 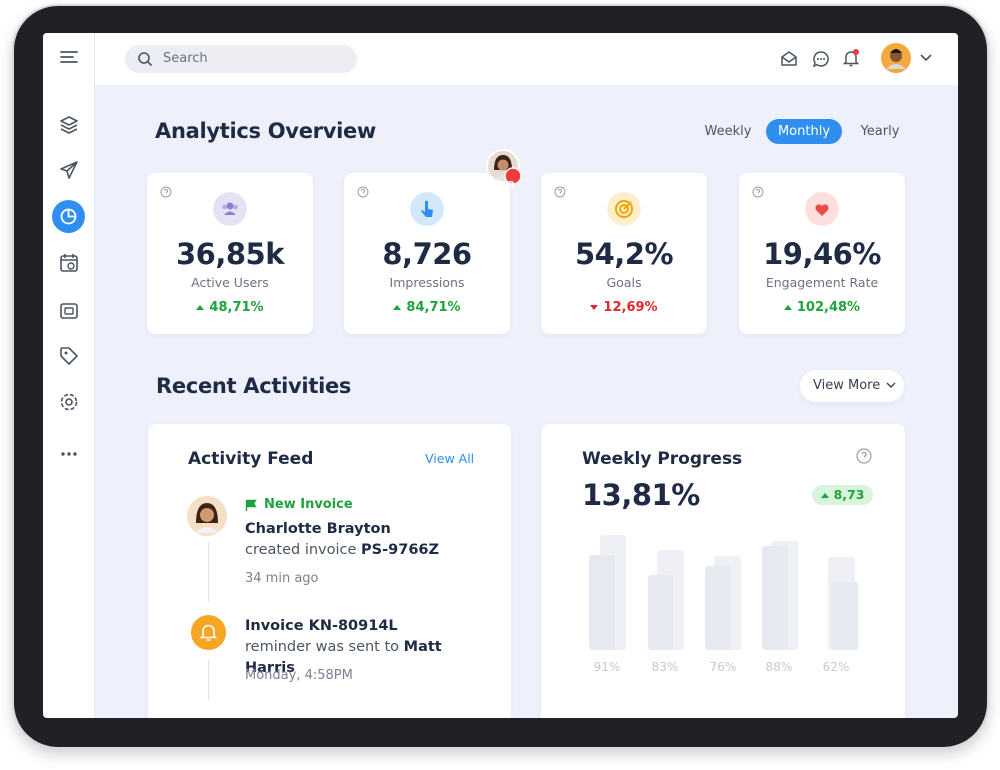 I want to click on section-title: Recent Activities, so click(x=254, y=386).